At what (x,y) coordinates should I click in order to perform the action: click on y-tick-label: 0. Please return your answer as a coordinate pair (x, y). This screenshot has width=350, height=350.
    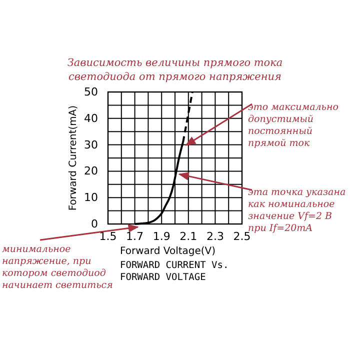
    Looking at the image, I should click on (94, 224).